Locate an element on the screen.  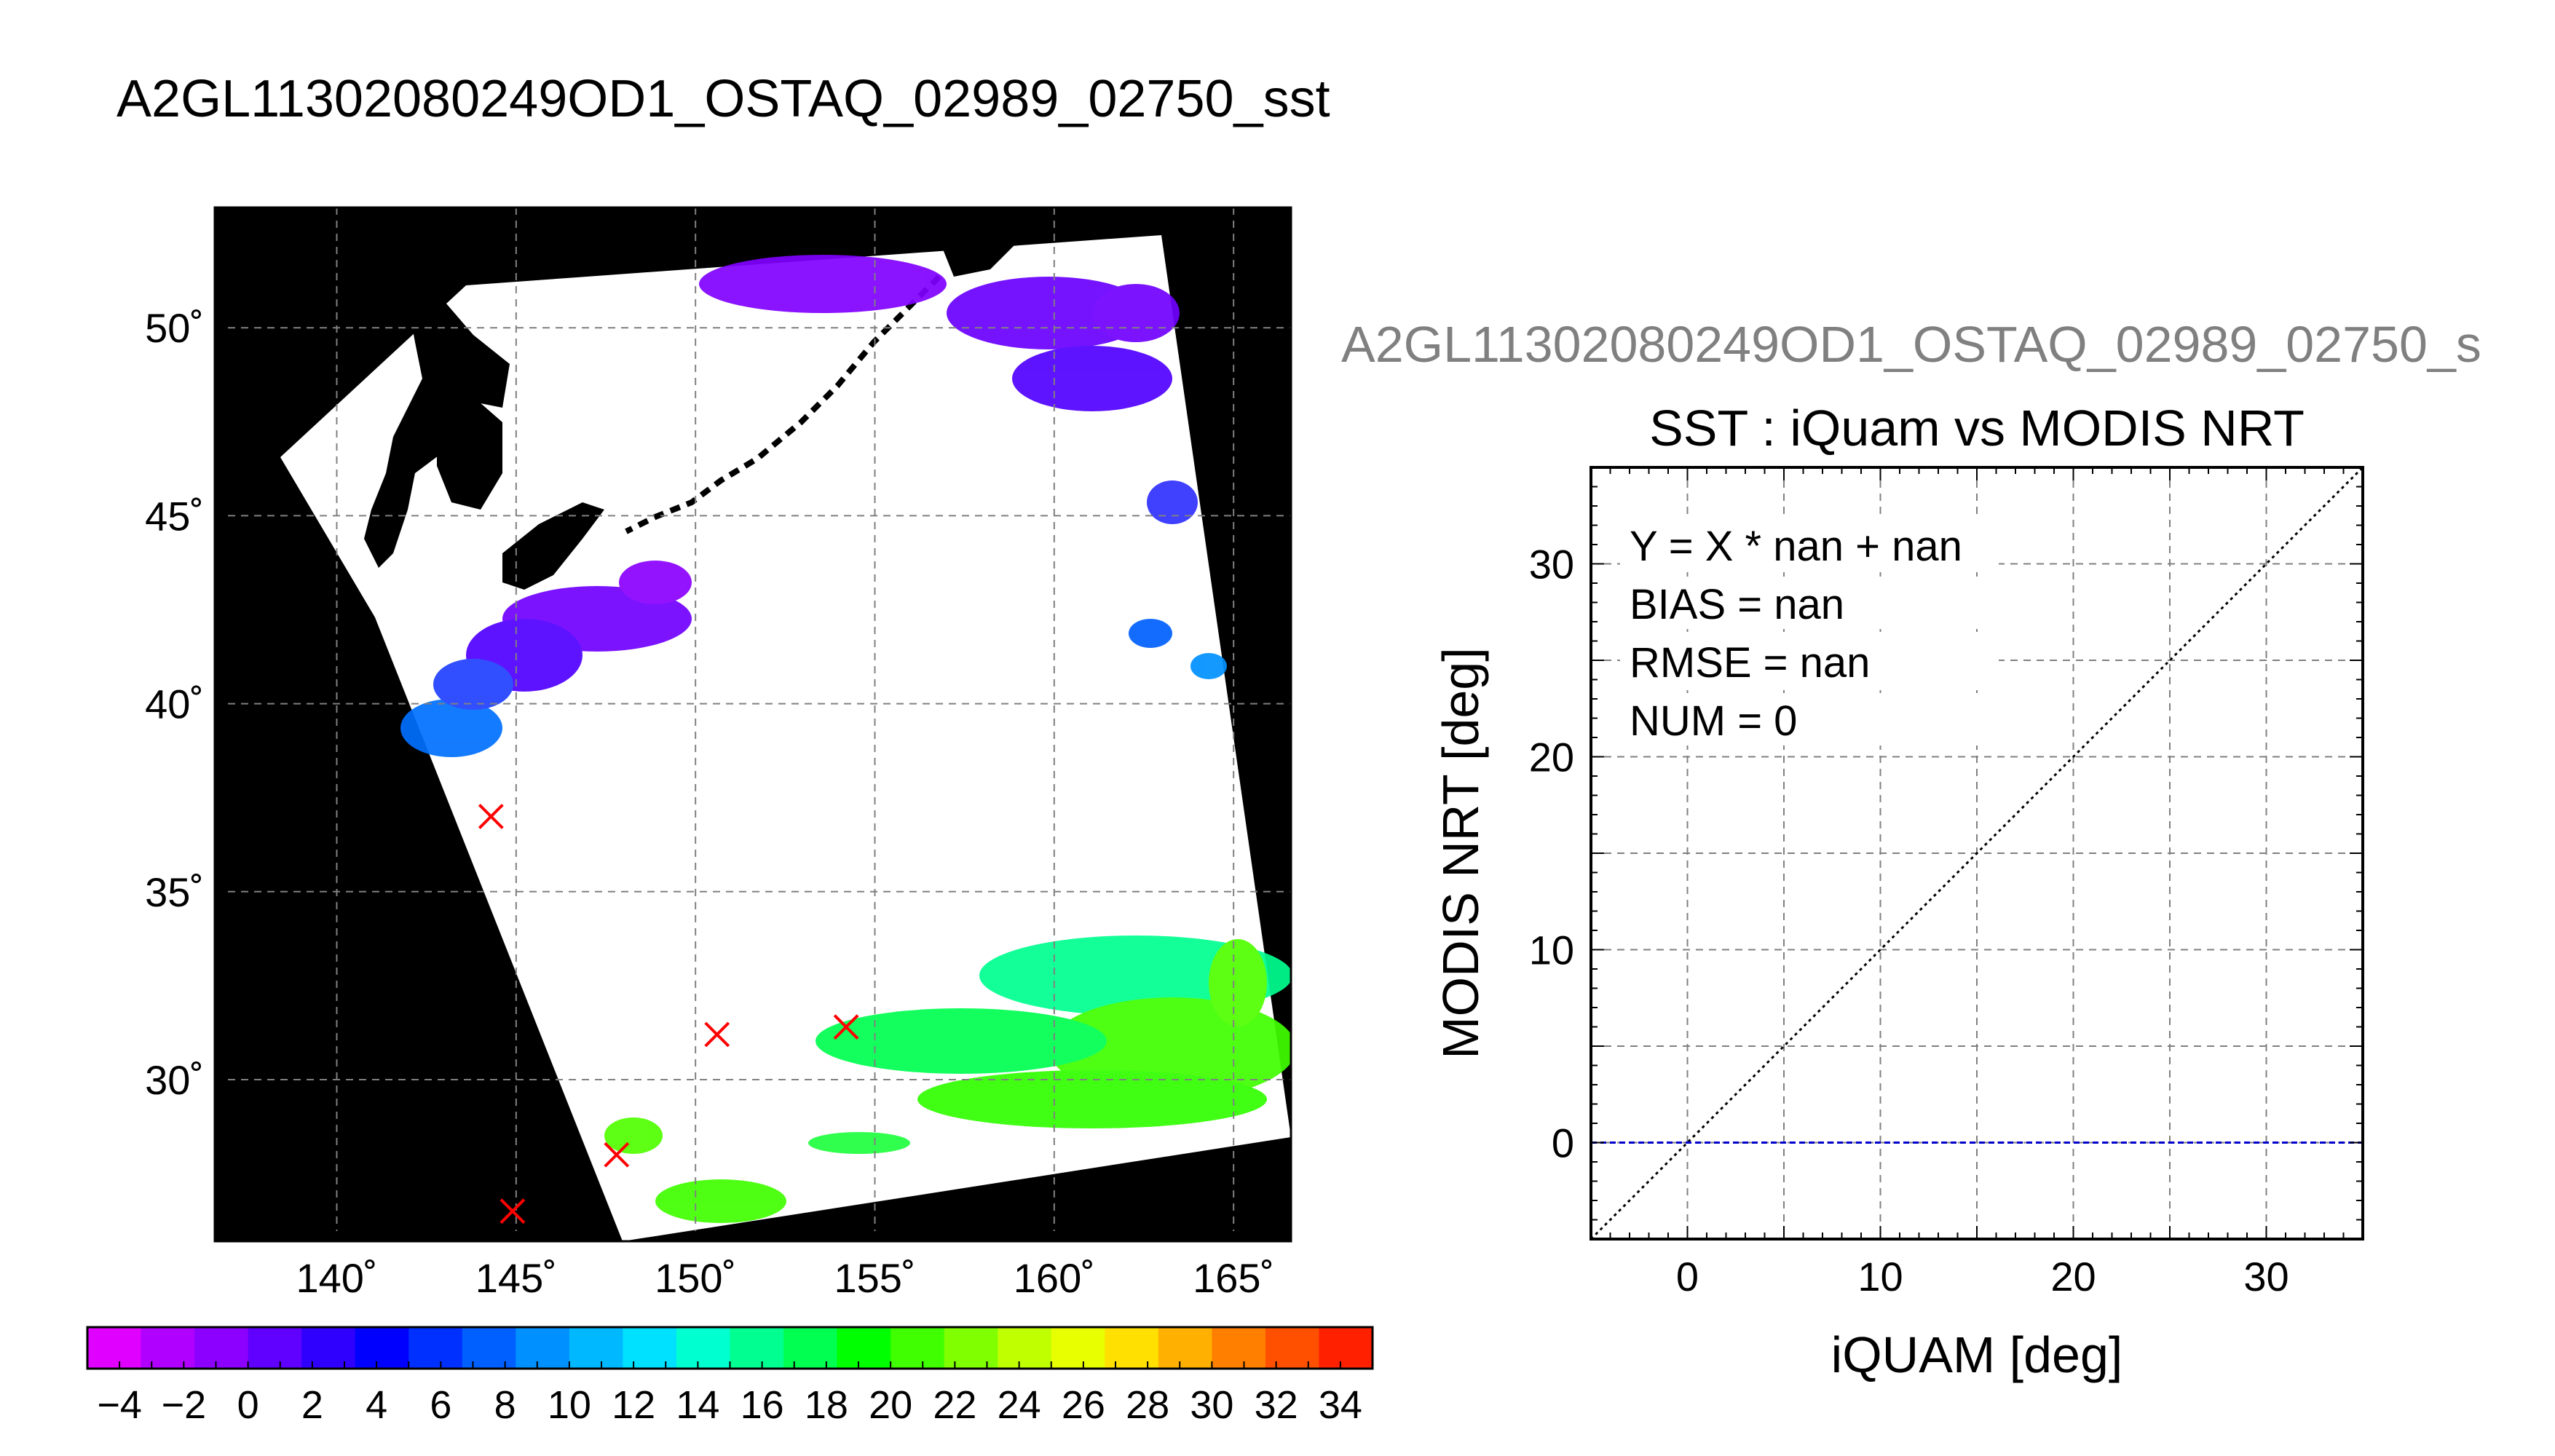
colorbar-label: 0 is located at coordinates (248, 1405).